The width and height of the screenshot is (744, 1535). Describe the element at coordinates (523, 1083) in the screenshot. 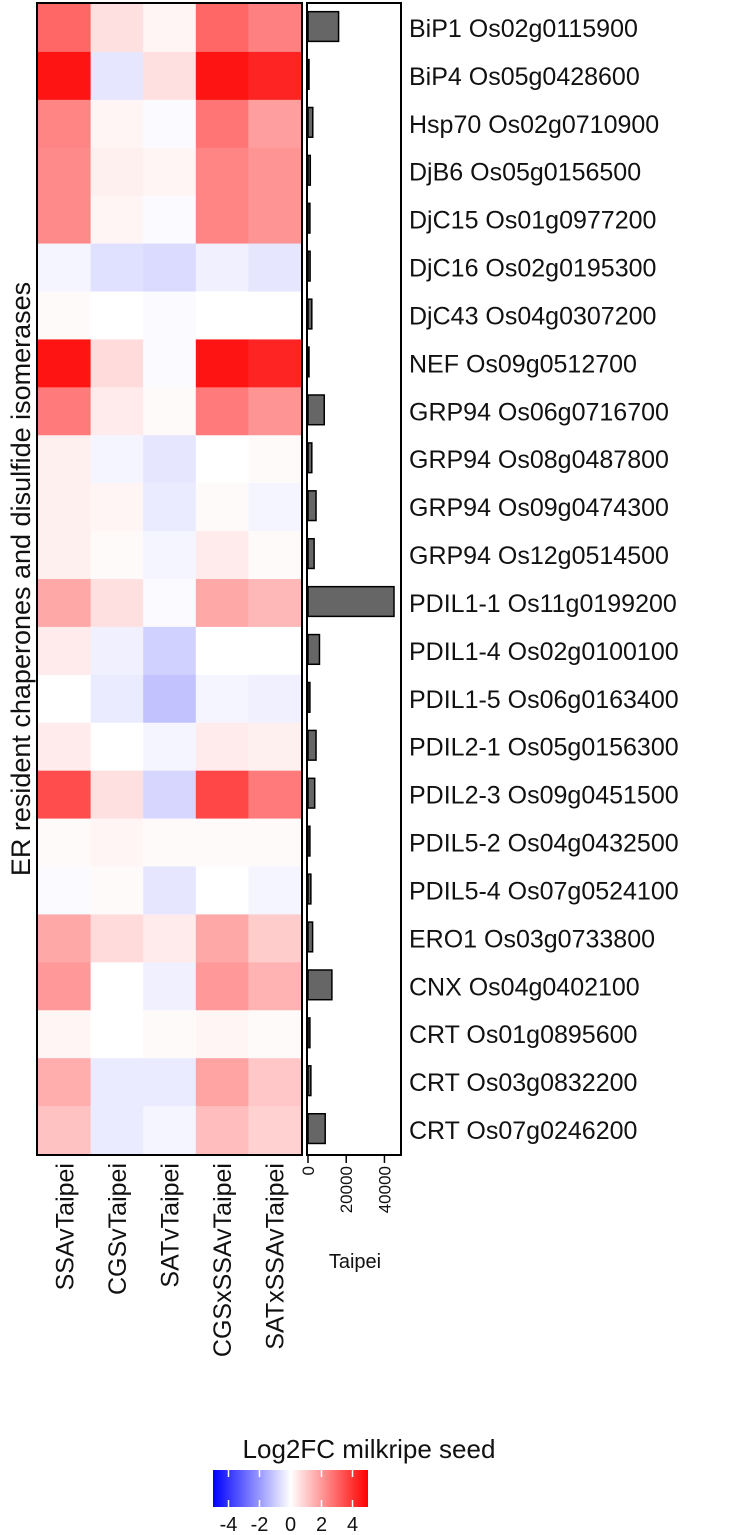

I see `gene-row-label: CRT Os03g0832200` at that location.